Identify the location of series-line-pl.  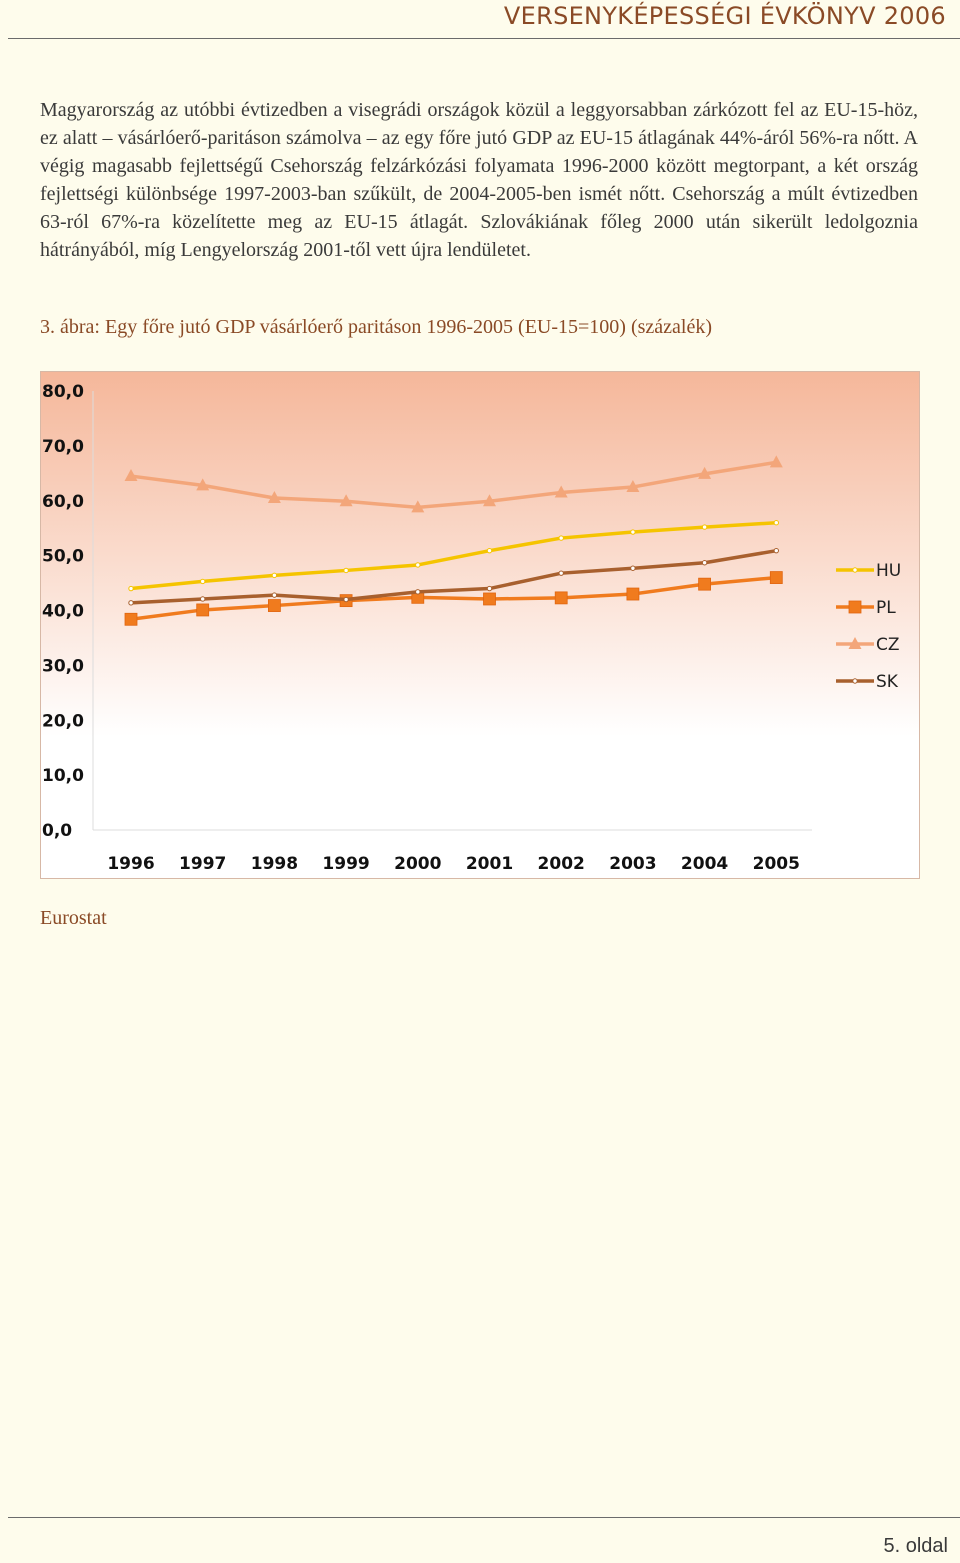
(453, 598).